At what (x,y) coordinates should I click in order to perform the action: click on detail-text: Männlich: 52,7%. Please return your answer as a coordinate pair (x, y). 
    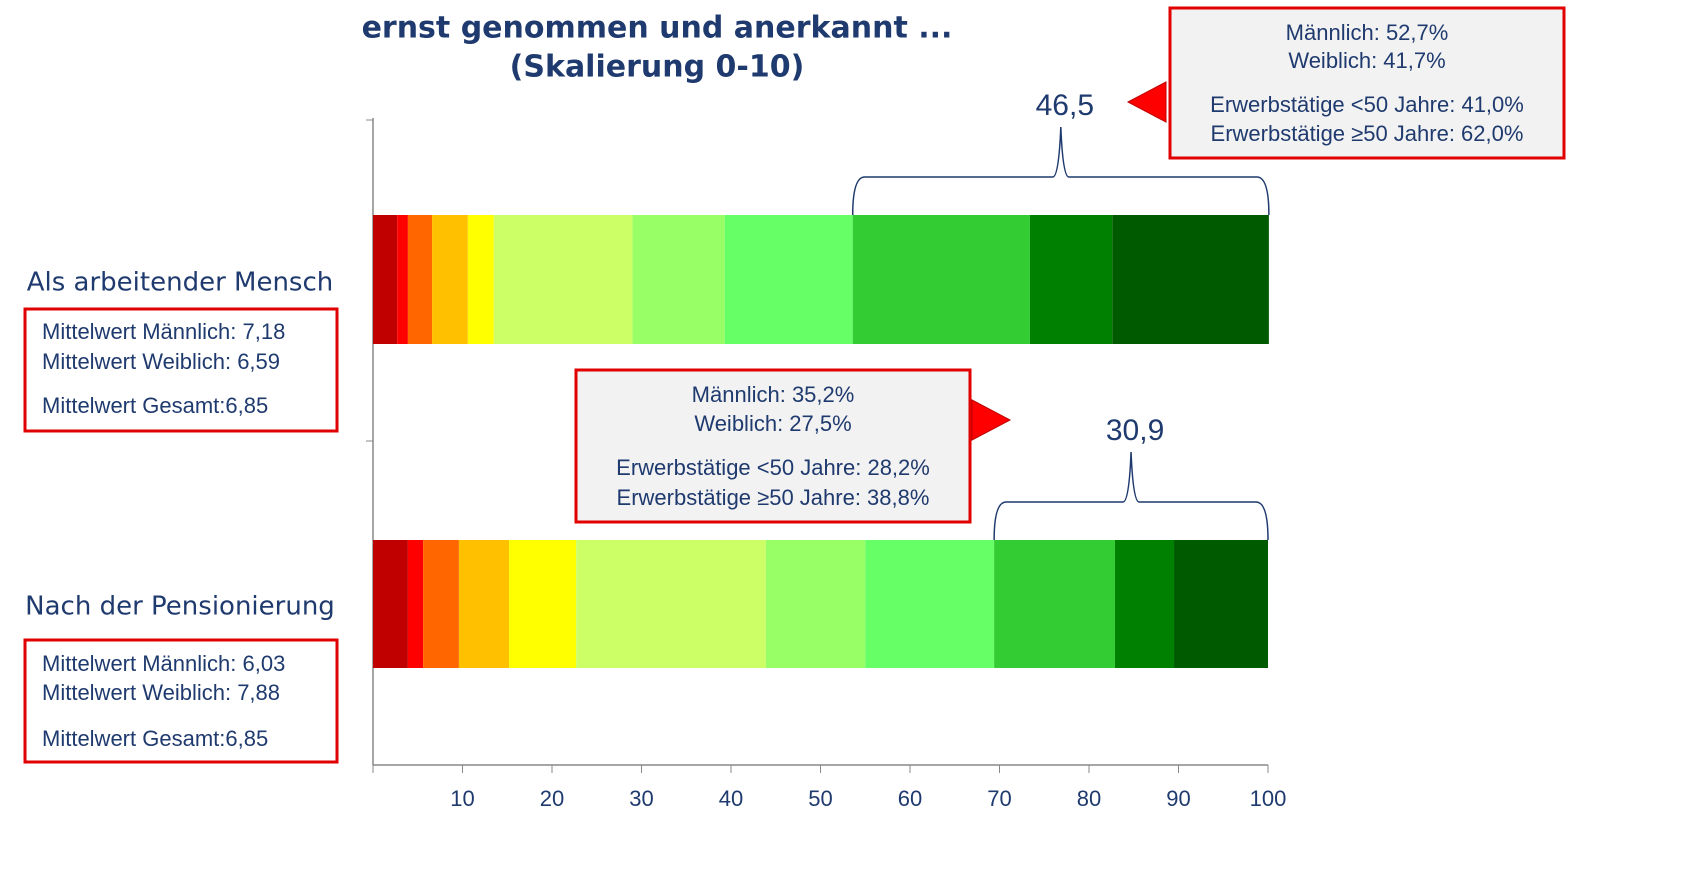
    Looking at the image, I should click on (1367, 32).